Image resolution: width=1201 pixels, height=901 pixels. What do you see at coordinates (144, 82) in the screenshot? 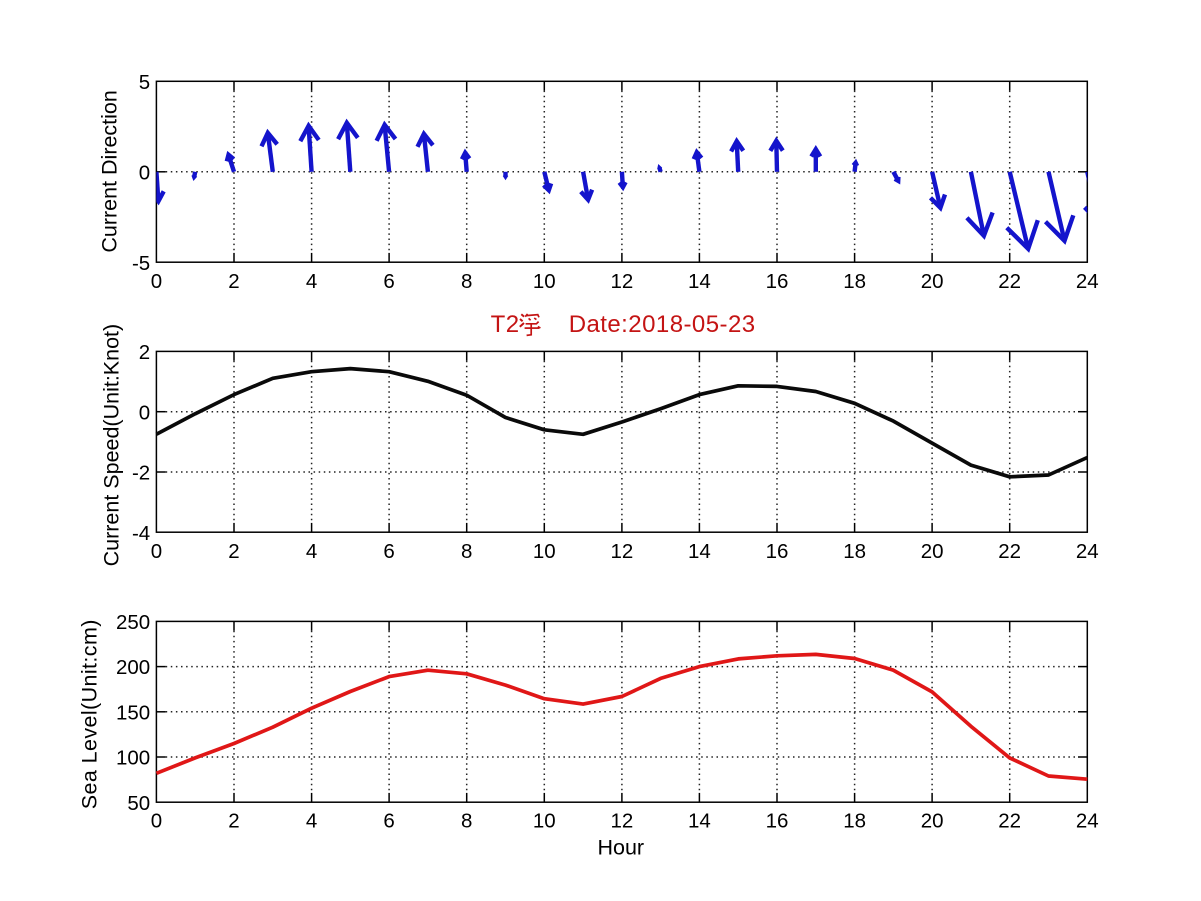
I see `svg-text: 5` at bounding box center [144, 82].